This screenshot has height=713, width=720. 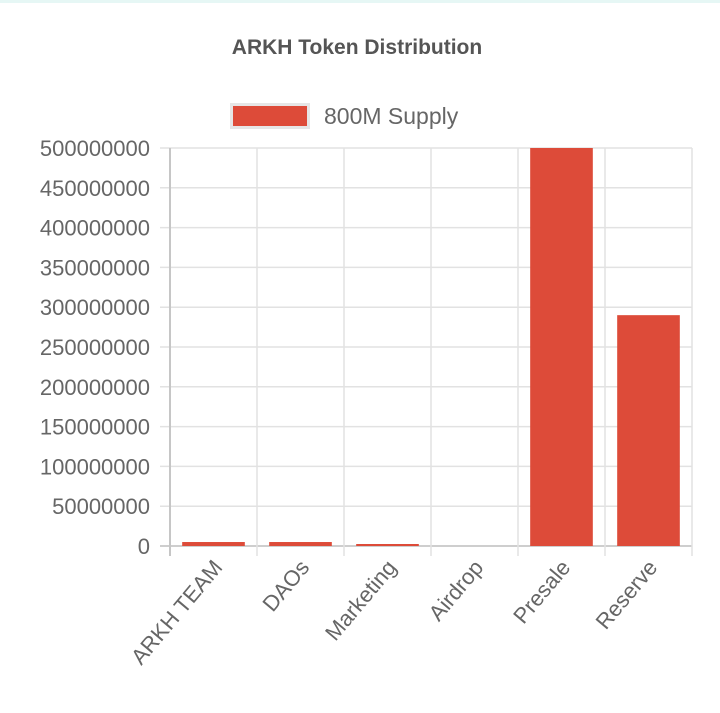 I want to click on y-tick-label: 50000000, so click(x=101, y=506).